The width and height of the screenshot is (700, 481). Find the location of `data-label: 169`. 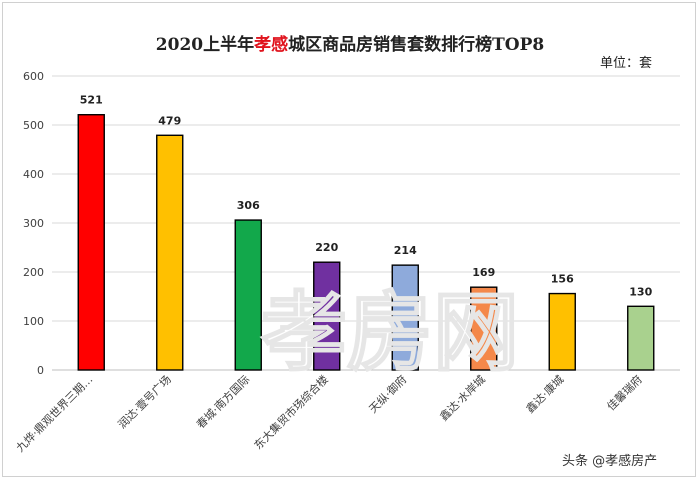

data-label: 169 is located at coordinates (483, 272).